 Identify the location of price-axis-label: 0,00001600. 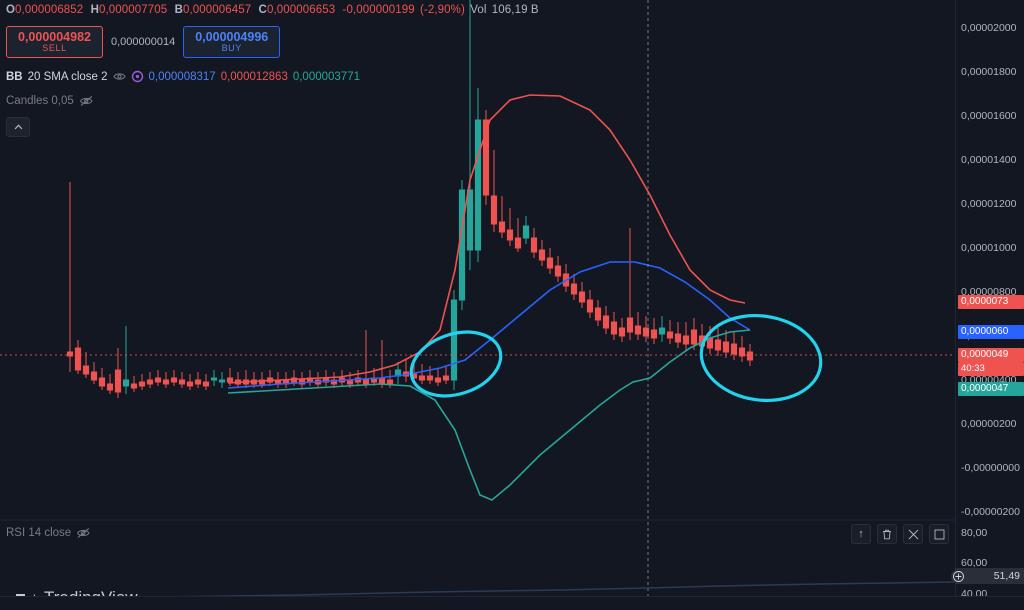
(989, 116).